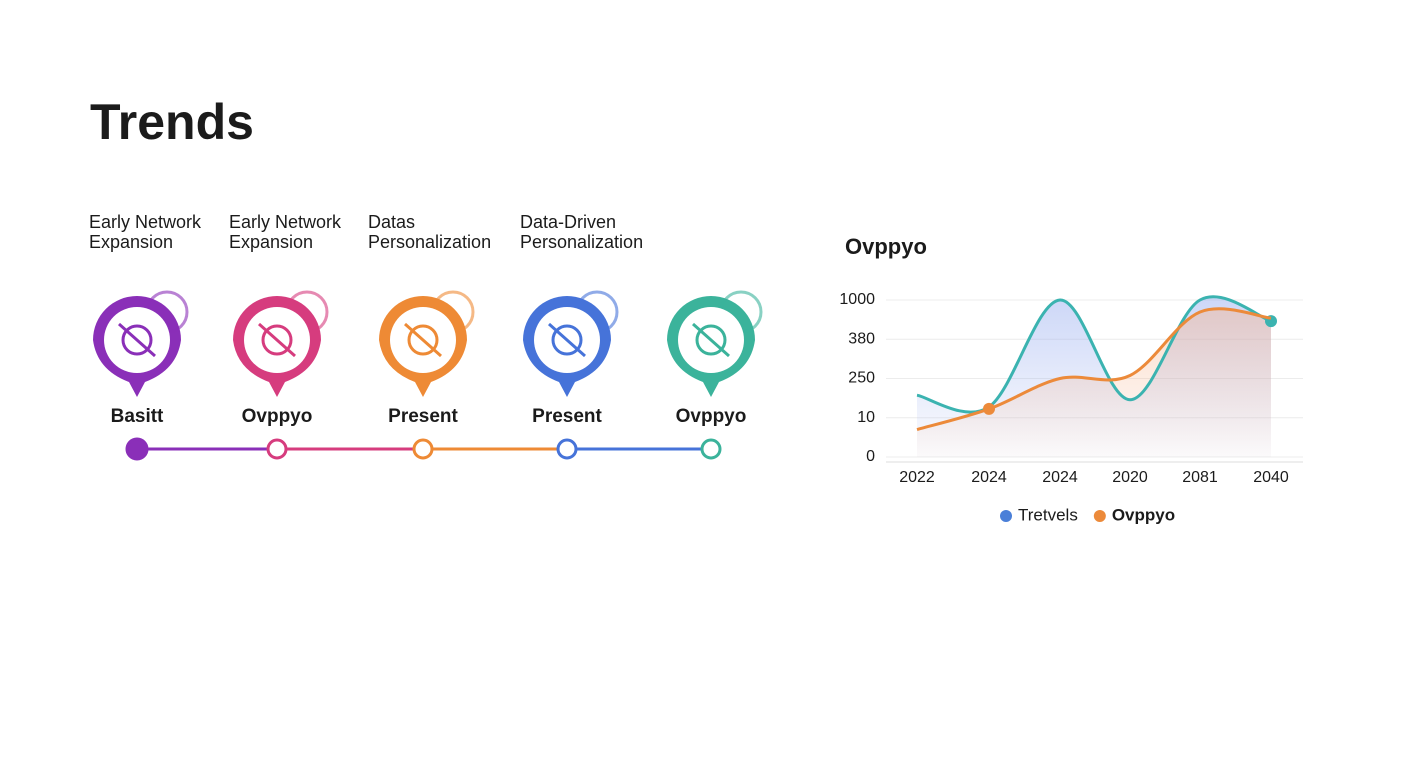 This screenshot has width=1408, height=768. I want to click on legend-label: Ovppyo, so click(1143, 514).